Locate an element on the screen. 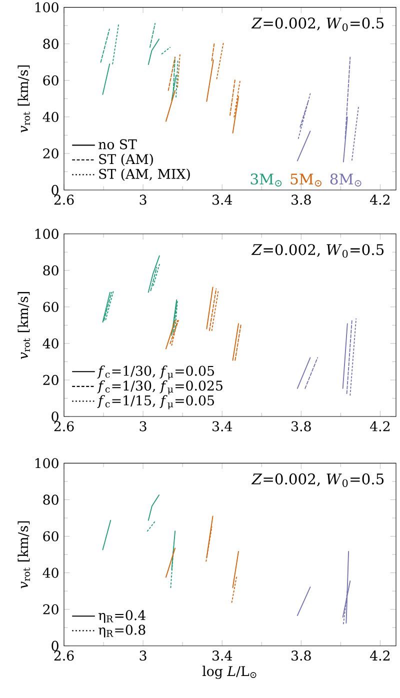 The image size is (400, 698). text: 8M$_{⊙}$ is located at coordinates (346, 180).